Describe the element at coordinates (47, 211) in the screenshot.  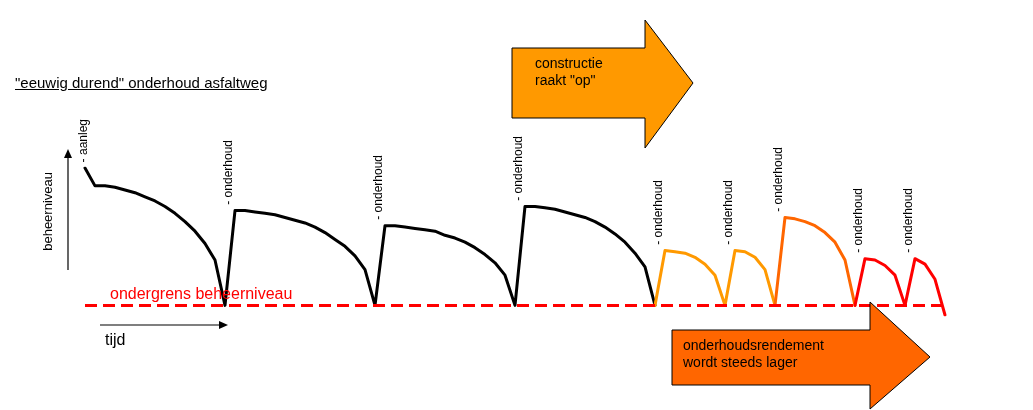
I see `y-axis-title: beheerniveau` at that location.